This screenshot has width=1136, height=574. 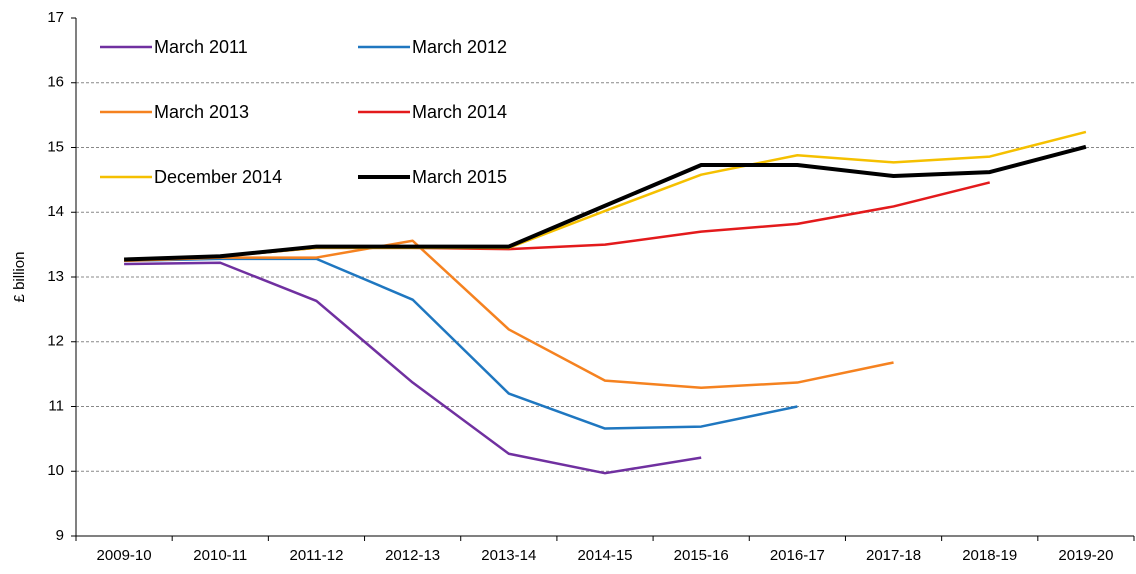 What do you see at coordinates (19, 277) in the screenshot?
I see `y-axis-title: £ billion` at bounding box center [19, 277].